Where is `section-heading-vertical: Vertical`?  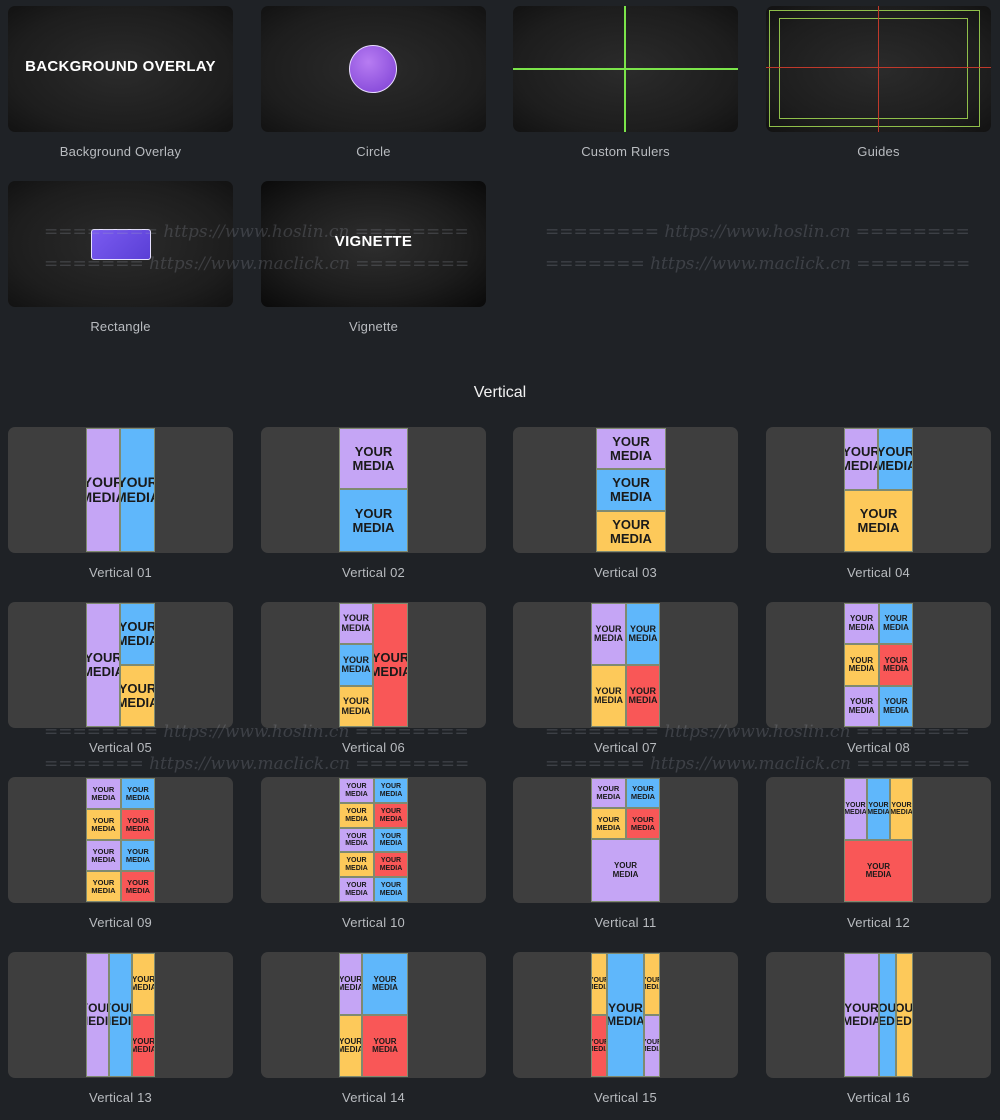 section-heading-vertical: Vertical is located at coordinates (500, 392).